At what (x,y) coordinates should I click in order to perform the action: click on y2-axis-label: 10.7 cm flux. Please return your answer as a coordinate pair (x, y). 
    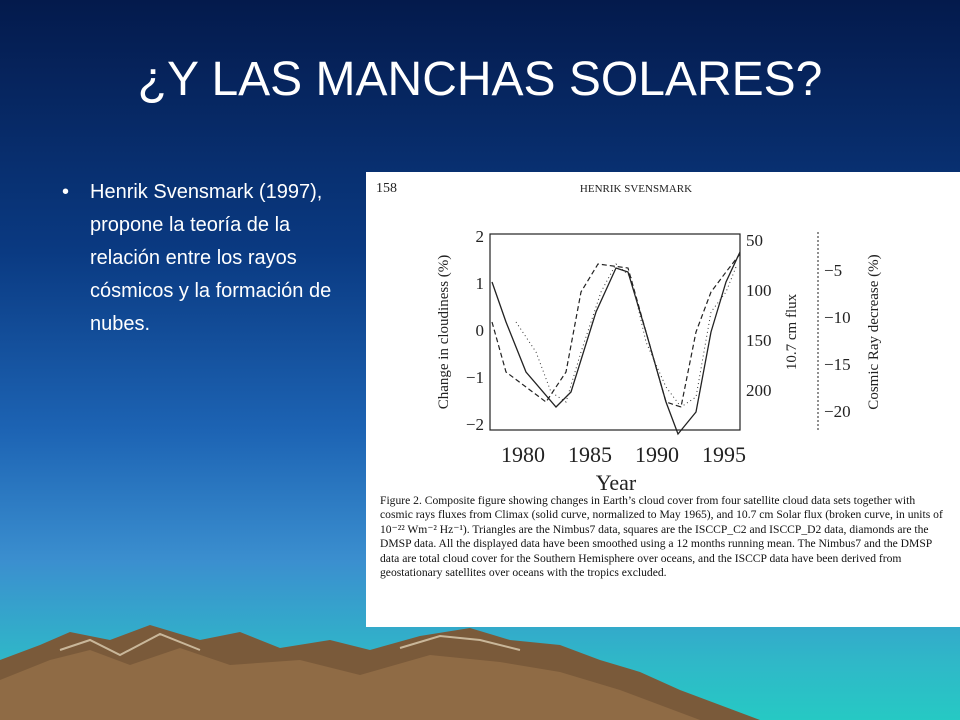
    Looking at the image, I should click on (792, 331).